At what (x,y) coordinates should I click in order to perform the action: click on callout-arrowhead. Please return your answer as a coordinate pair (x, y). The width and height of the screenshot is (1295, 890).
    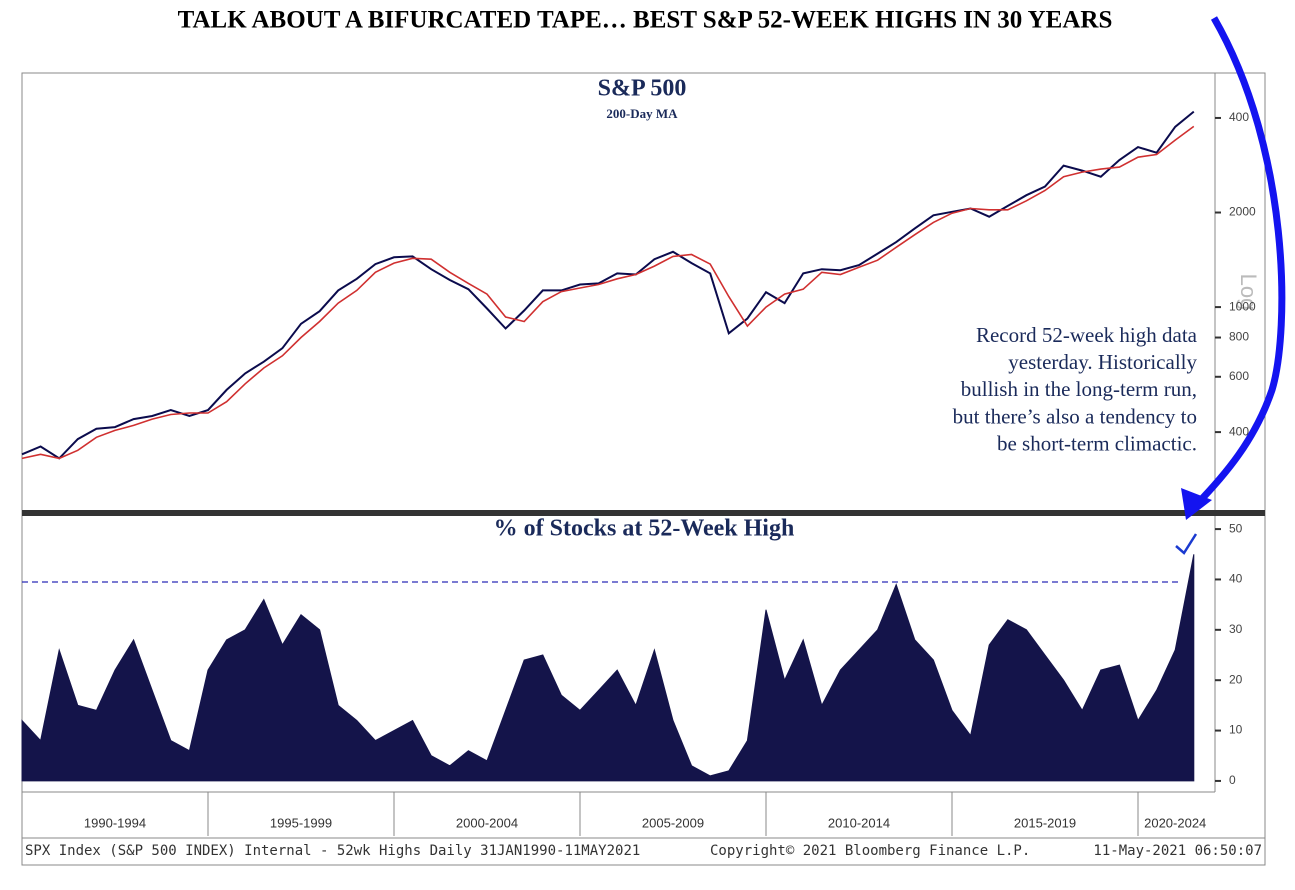
    Looking at the image, I should click on (1196, 504).